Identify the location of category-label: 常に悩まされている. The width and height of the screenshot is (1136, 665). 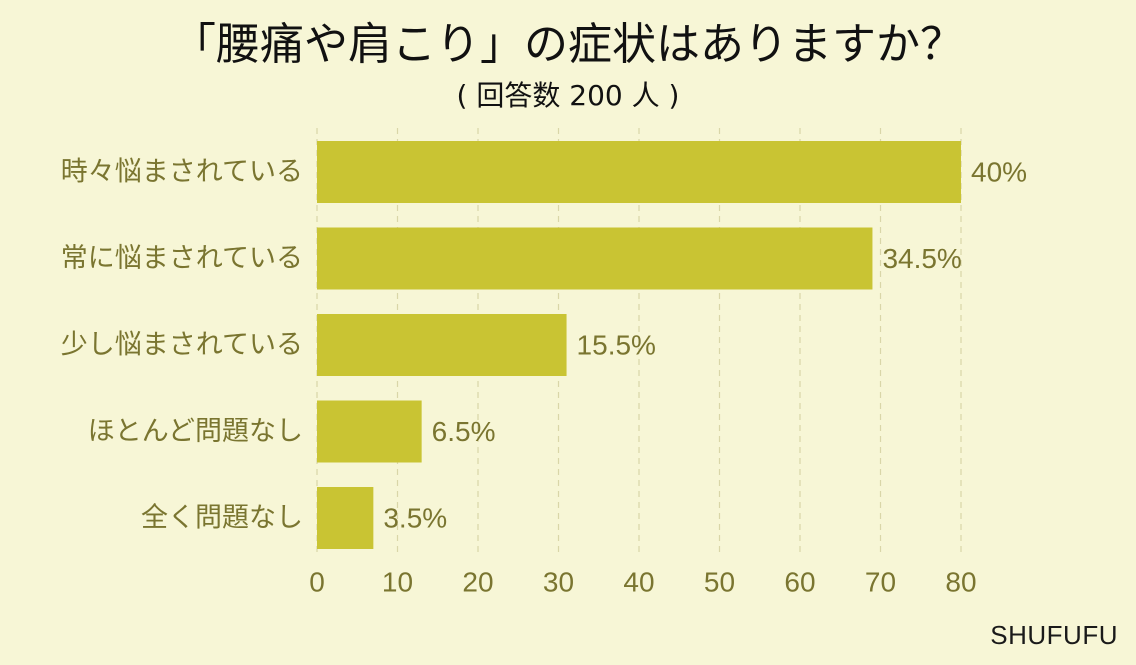
(182, 258).